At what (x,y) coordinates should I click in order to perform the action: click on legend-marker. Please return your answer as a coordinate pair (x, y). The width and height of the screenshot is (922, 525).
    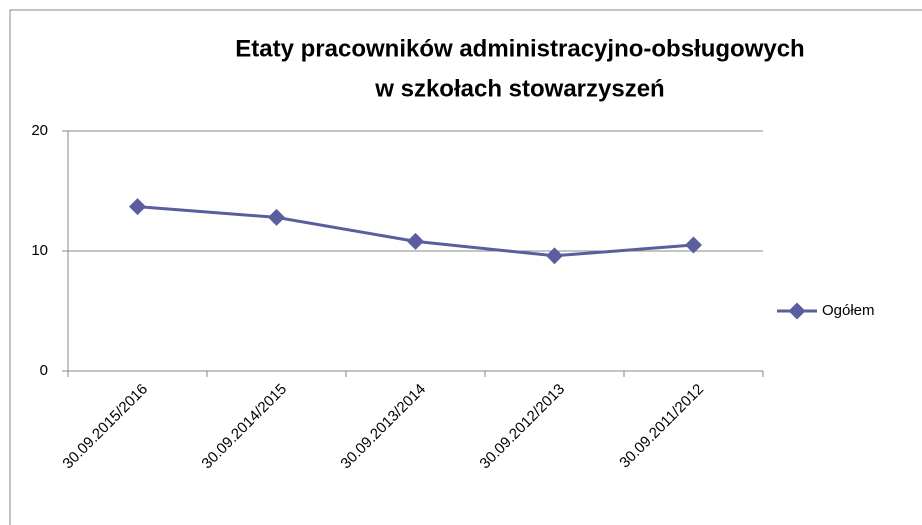
    Looking at the image, I should click on (797, 311).